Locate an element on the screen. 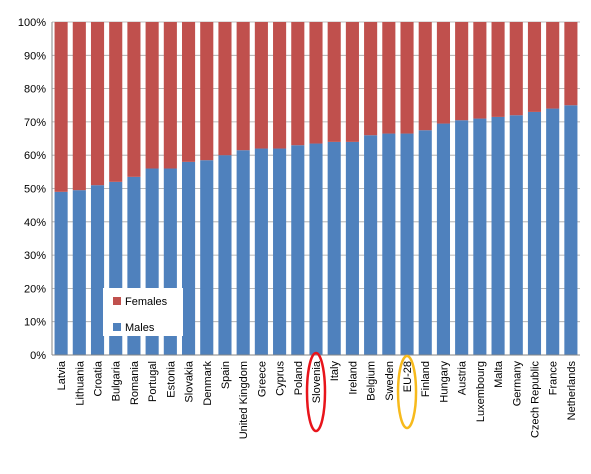 This screenshot has height=474, width=591. x-tick-label: United Kingdom is located at coordinates (244, 400).